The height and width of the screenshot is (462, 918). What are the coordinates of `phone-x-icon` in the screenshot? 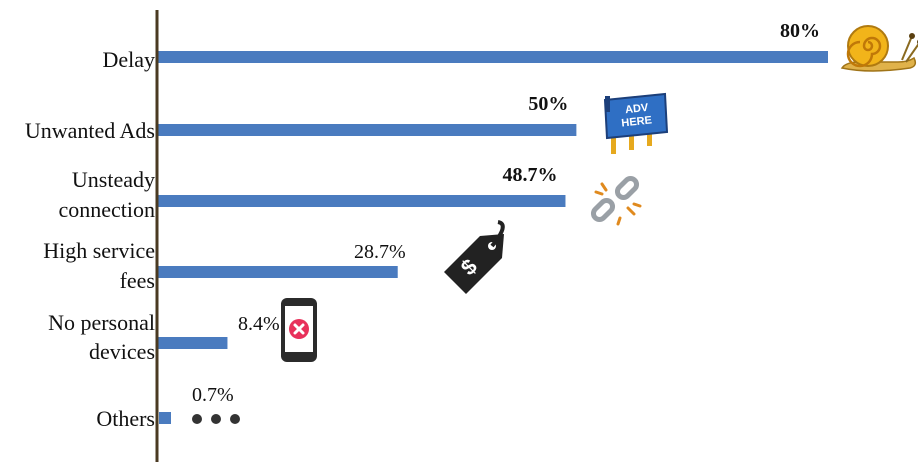 It's located at (299, 330).